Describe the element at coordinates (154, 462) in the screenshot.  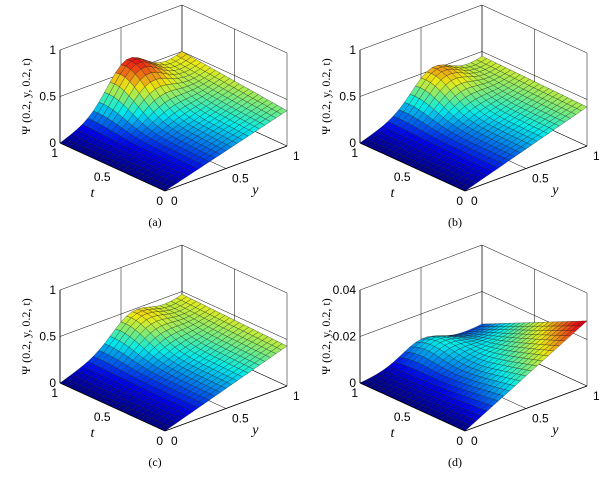
I see `panel-caption: (c)` at that location.